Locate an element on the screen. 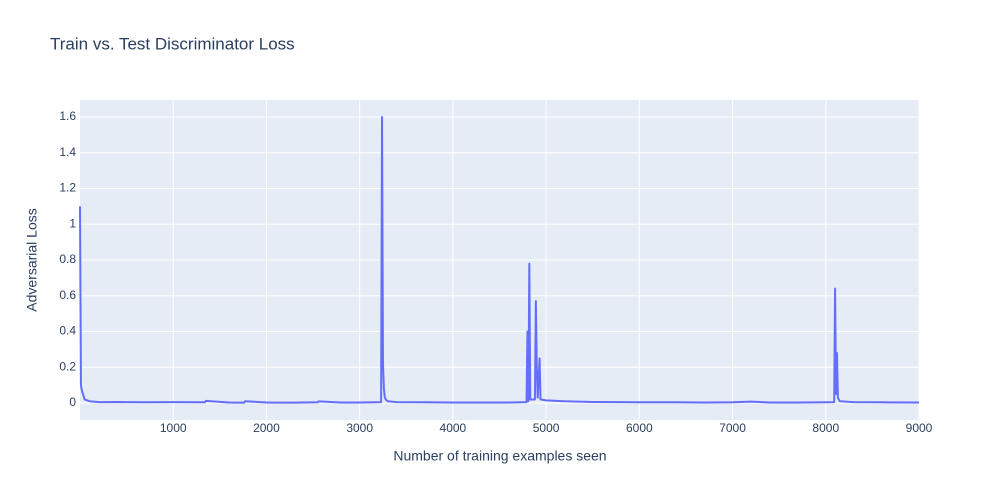 The image size is (1000, 500). chart-title: Train vs. Test Discriminator Loss is located at coordinates (172, 43).